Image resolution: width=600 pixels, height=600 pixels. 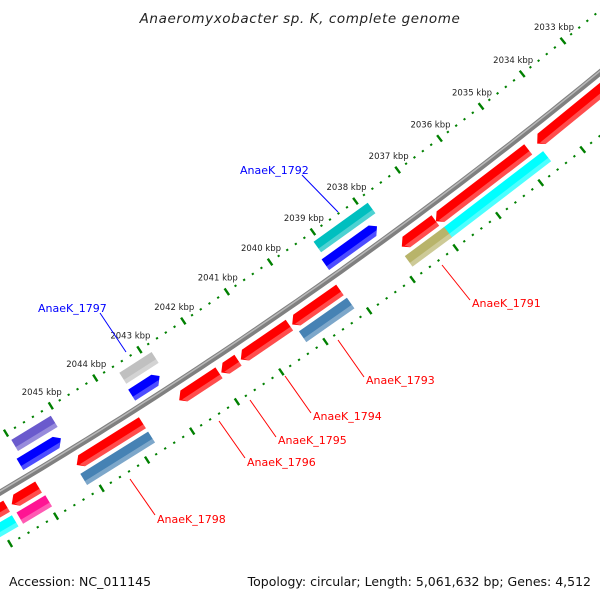 I want to click on gene-label-1795: AnaeK_1795, so click(x=312, y=440).